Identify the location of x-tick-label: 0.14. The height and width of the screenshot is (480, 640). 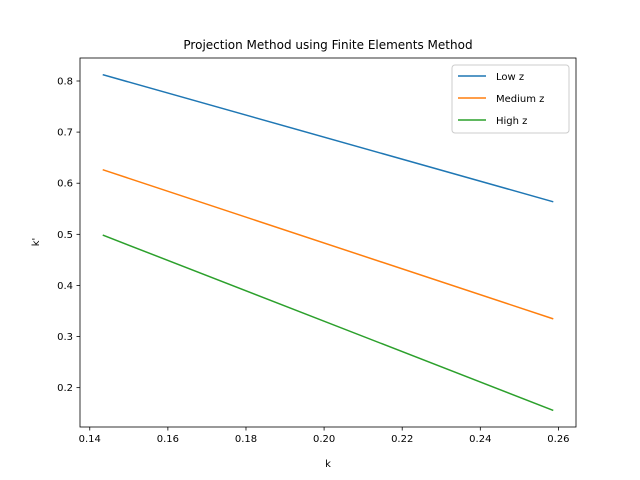
(90, 439).